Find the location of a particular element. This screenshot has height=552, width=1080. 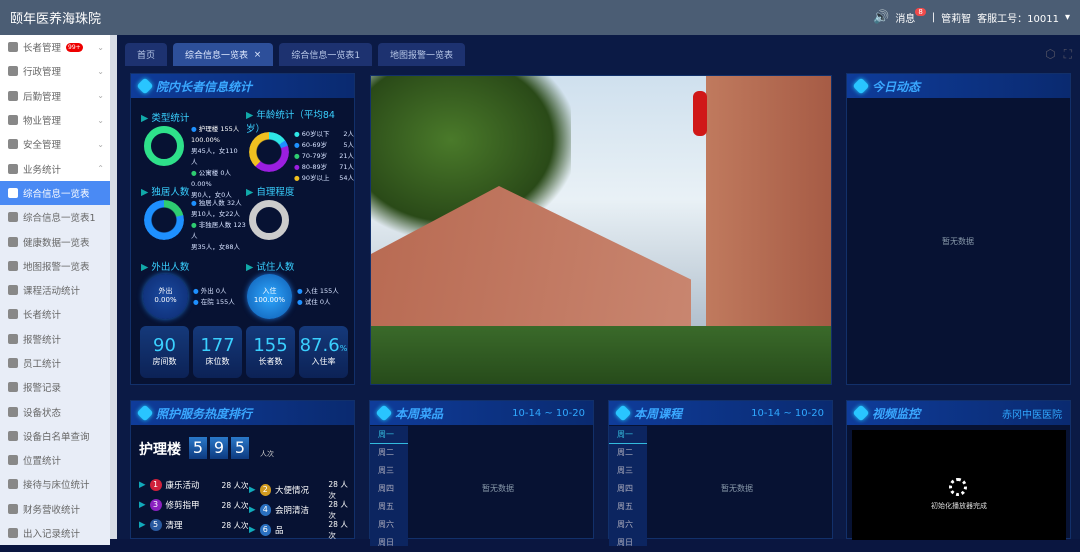

panel-title: 本周菜品 is located at coordinates (419, 413).